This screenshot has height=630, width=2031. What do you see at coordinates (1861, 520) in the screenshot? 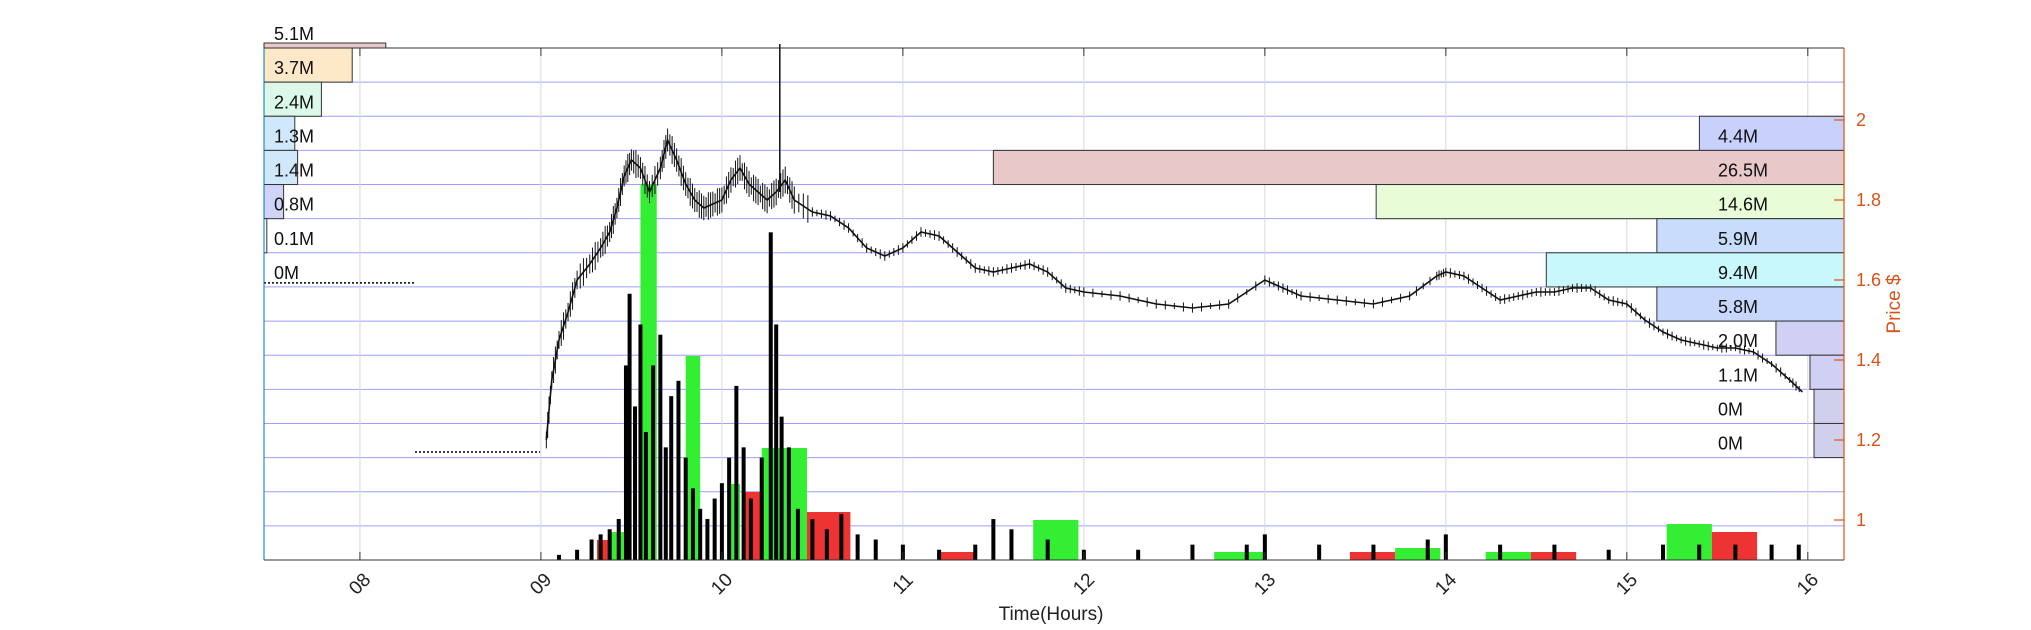
I see `y-tick-label: 1` at bounding box center [1861, 520].